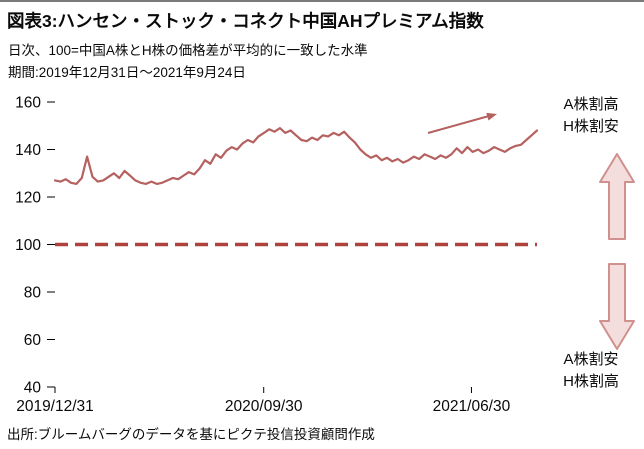 The height and width of the screenshot is (449, 644). What do you see at coordinates (55, 406) in the screenshot?
I see `x-axis-tick-label: 2019/12/31` at bounding box center [55, 406].